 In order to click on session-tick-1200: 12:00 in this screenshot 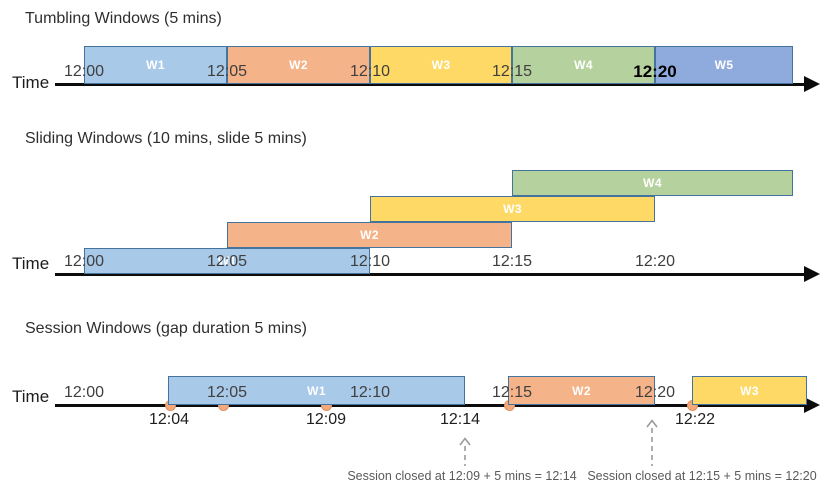, I will do `click(84, 392)`.